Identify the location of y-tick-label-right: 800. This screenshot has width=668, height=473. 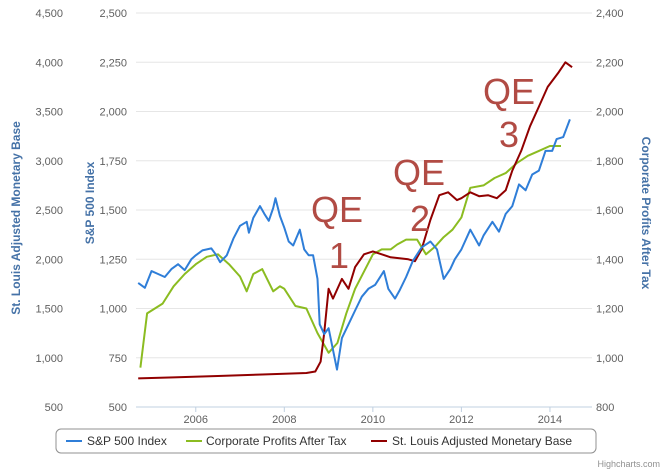
(605, 408).